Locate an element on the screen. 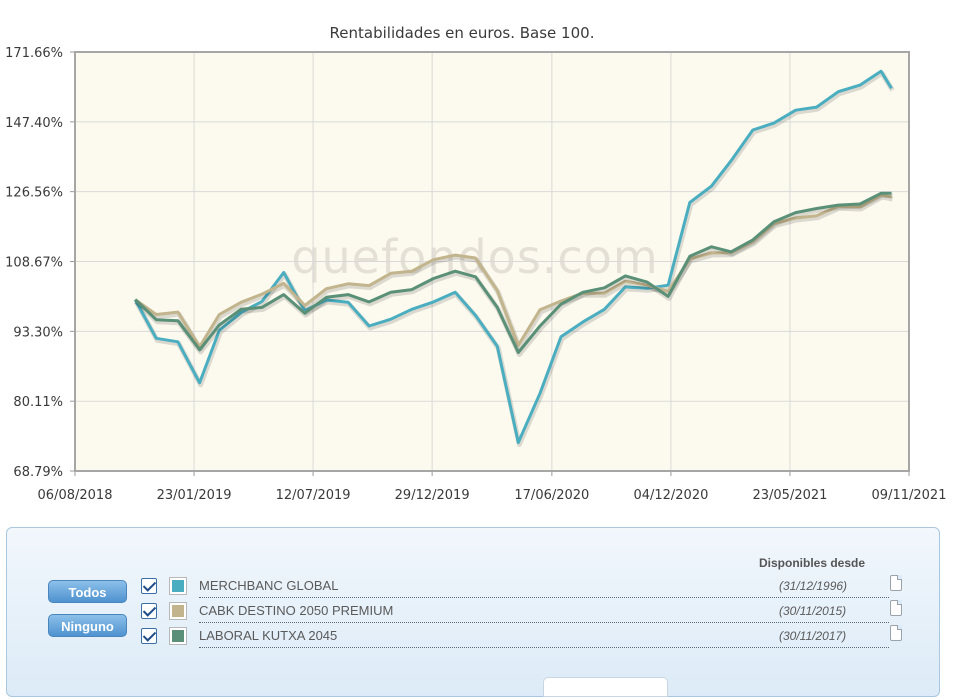 The width and height of the screenshot is (954, 697). legend-row: CABK DESTINO 2050 PREMIUM (30/11/2015) is located at coordinates (521, 611).